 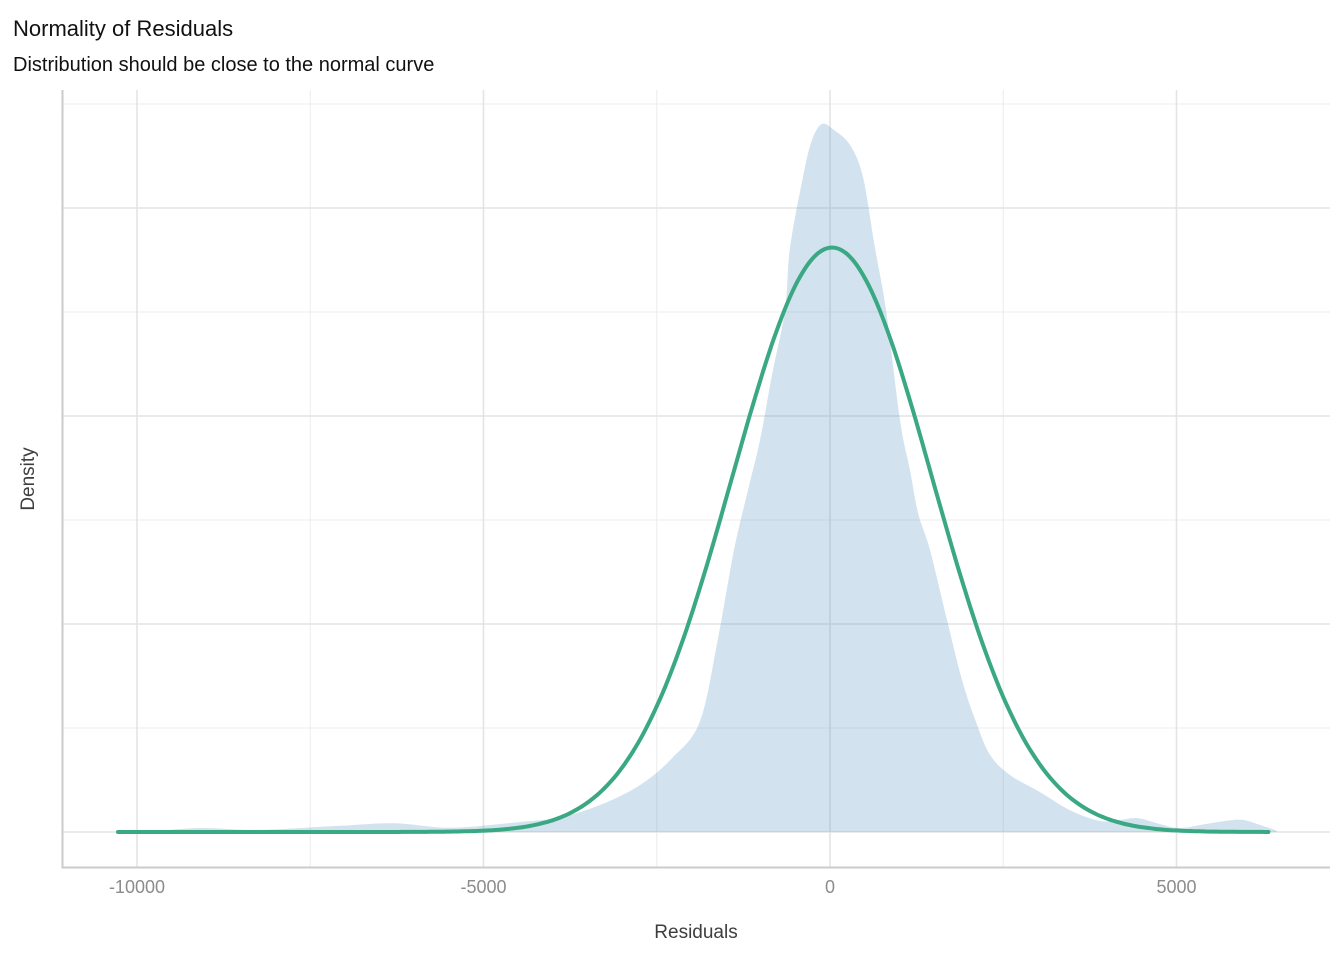 What do you see at coordinates (28, 479) in the screenshot?
I see `y-axis-title: Density` at bounding box center [28, 479].